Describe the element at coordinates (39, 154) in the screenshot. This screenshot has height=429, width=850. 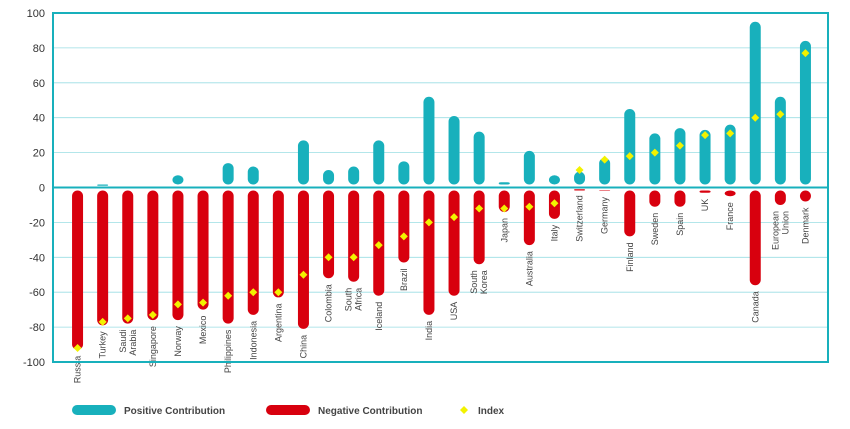
I see `y-tick-label: 20` at that location.